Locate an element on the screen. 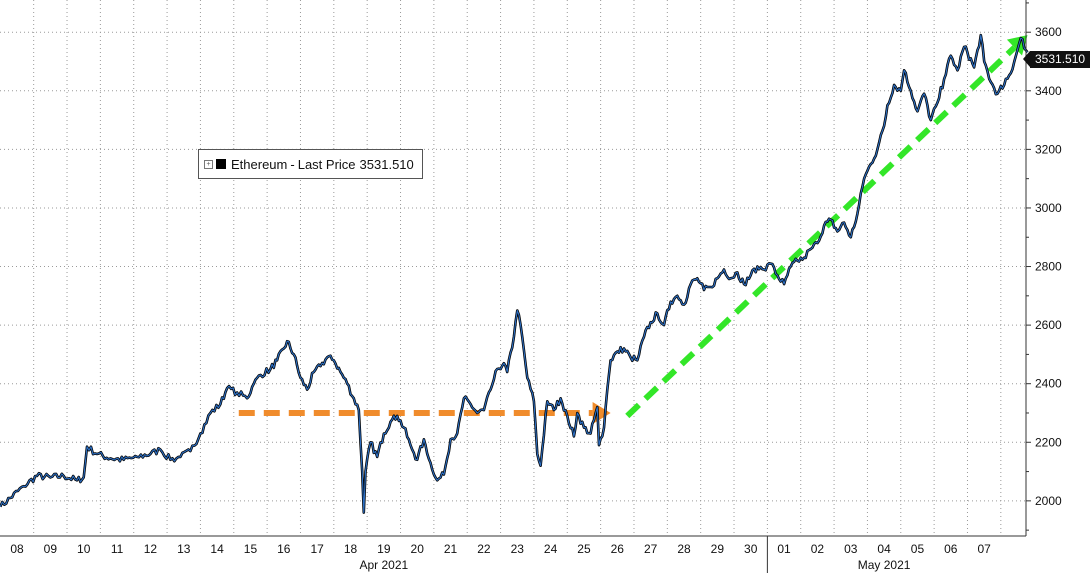 The image size is (1090, 573). legend-field: Last Price is located at coordinates (326, 164).